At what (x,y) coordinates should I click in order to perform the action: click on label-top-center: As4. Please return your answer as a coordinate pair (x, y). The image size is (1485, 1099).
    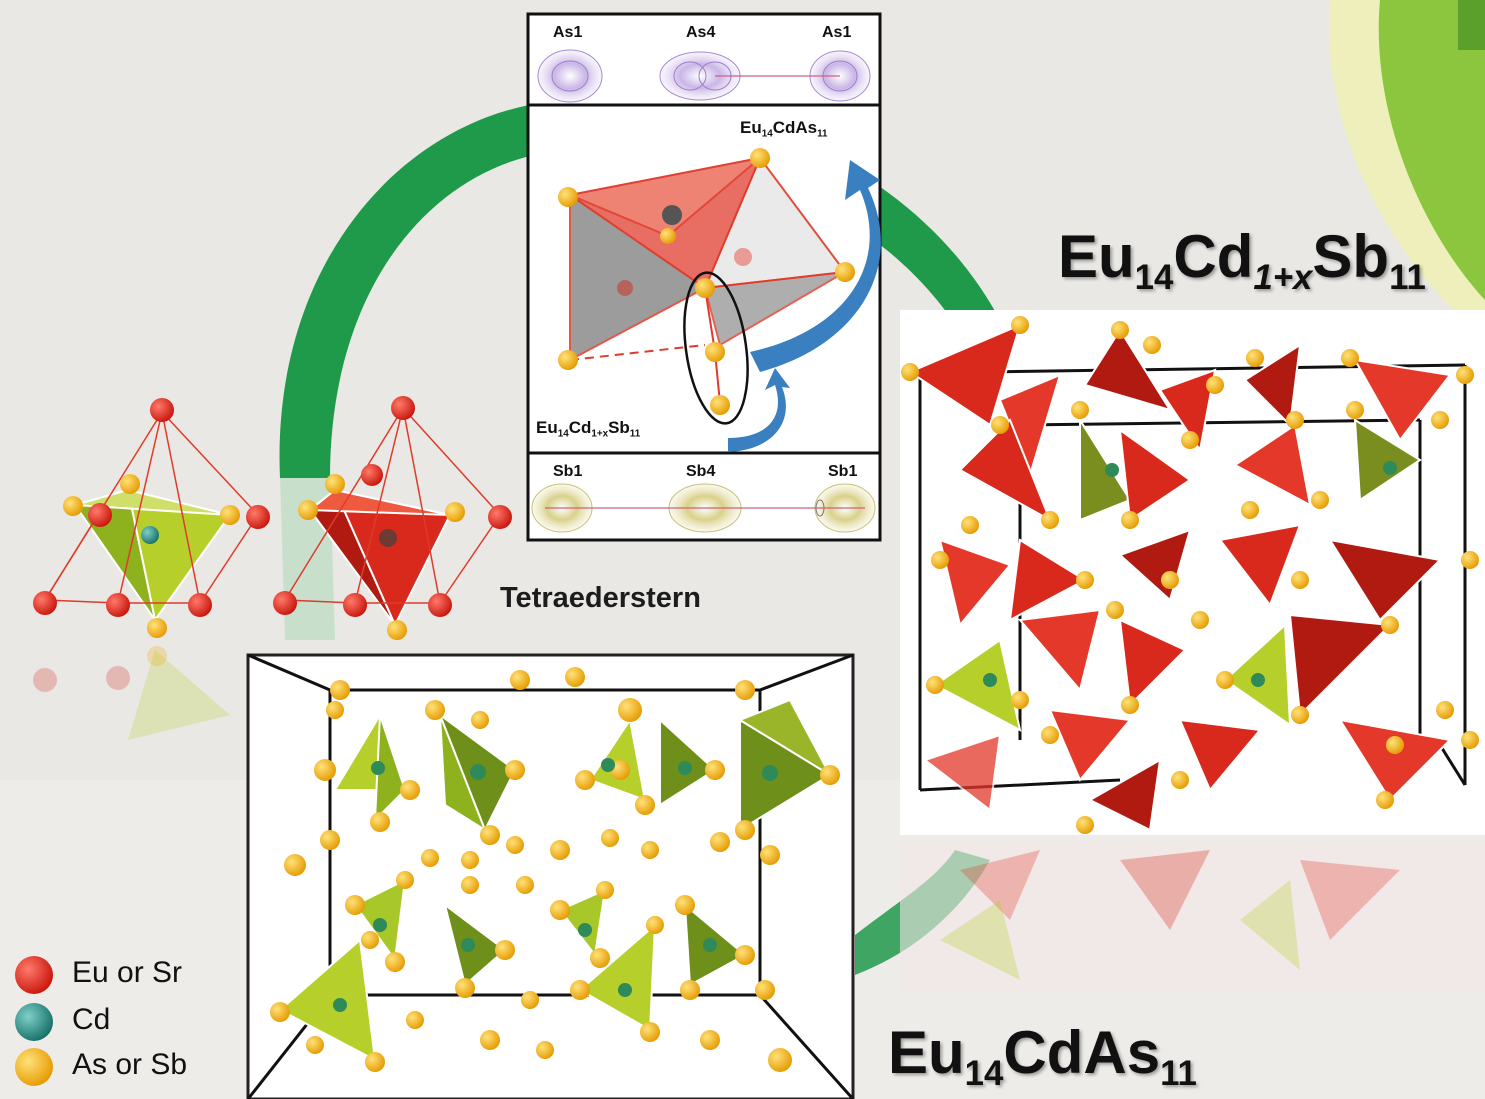
    Looking at the image, I should click on (701, 32).